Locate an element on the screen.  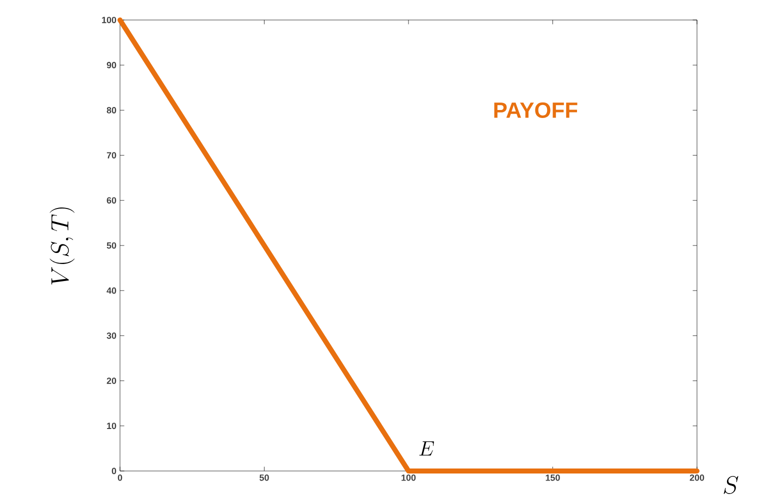
y-tick-label: 60 is located at coordinates (111, 200).